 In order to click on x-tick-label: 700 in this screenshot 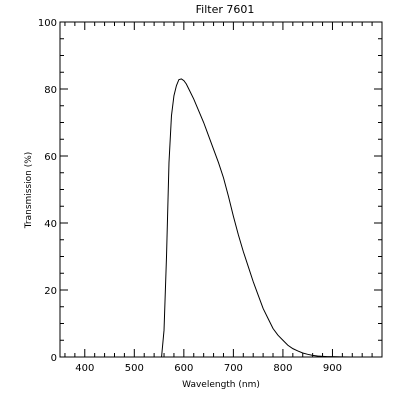, I will do `click(233, 368)`.